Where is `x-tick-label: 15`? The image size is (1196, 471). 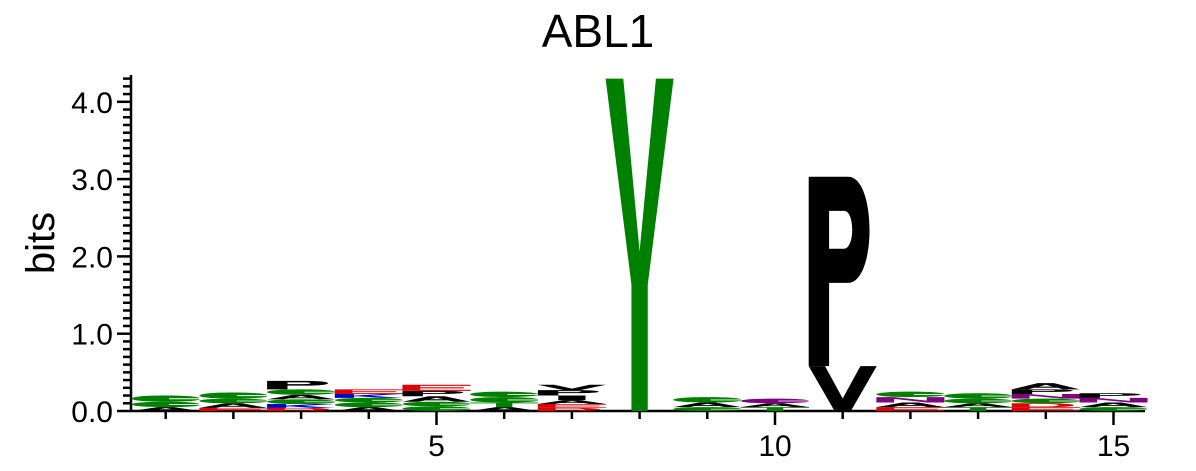
x-tick-label: 15 is located at coordinates (1113, 446).